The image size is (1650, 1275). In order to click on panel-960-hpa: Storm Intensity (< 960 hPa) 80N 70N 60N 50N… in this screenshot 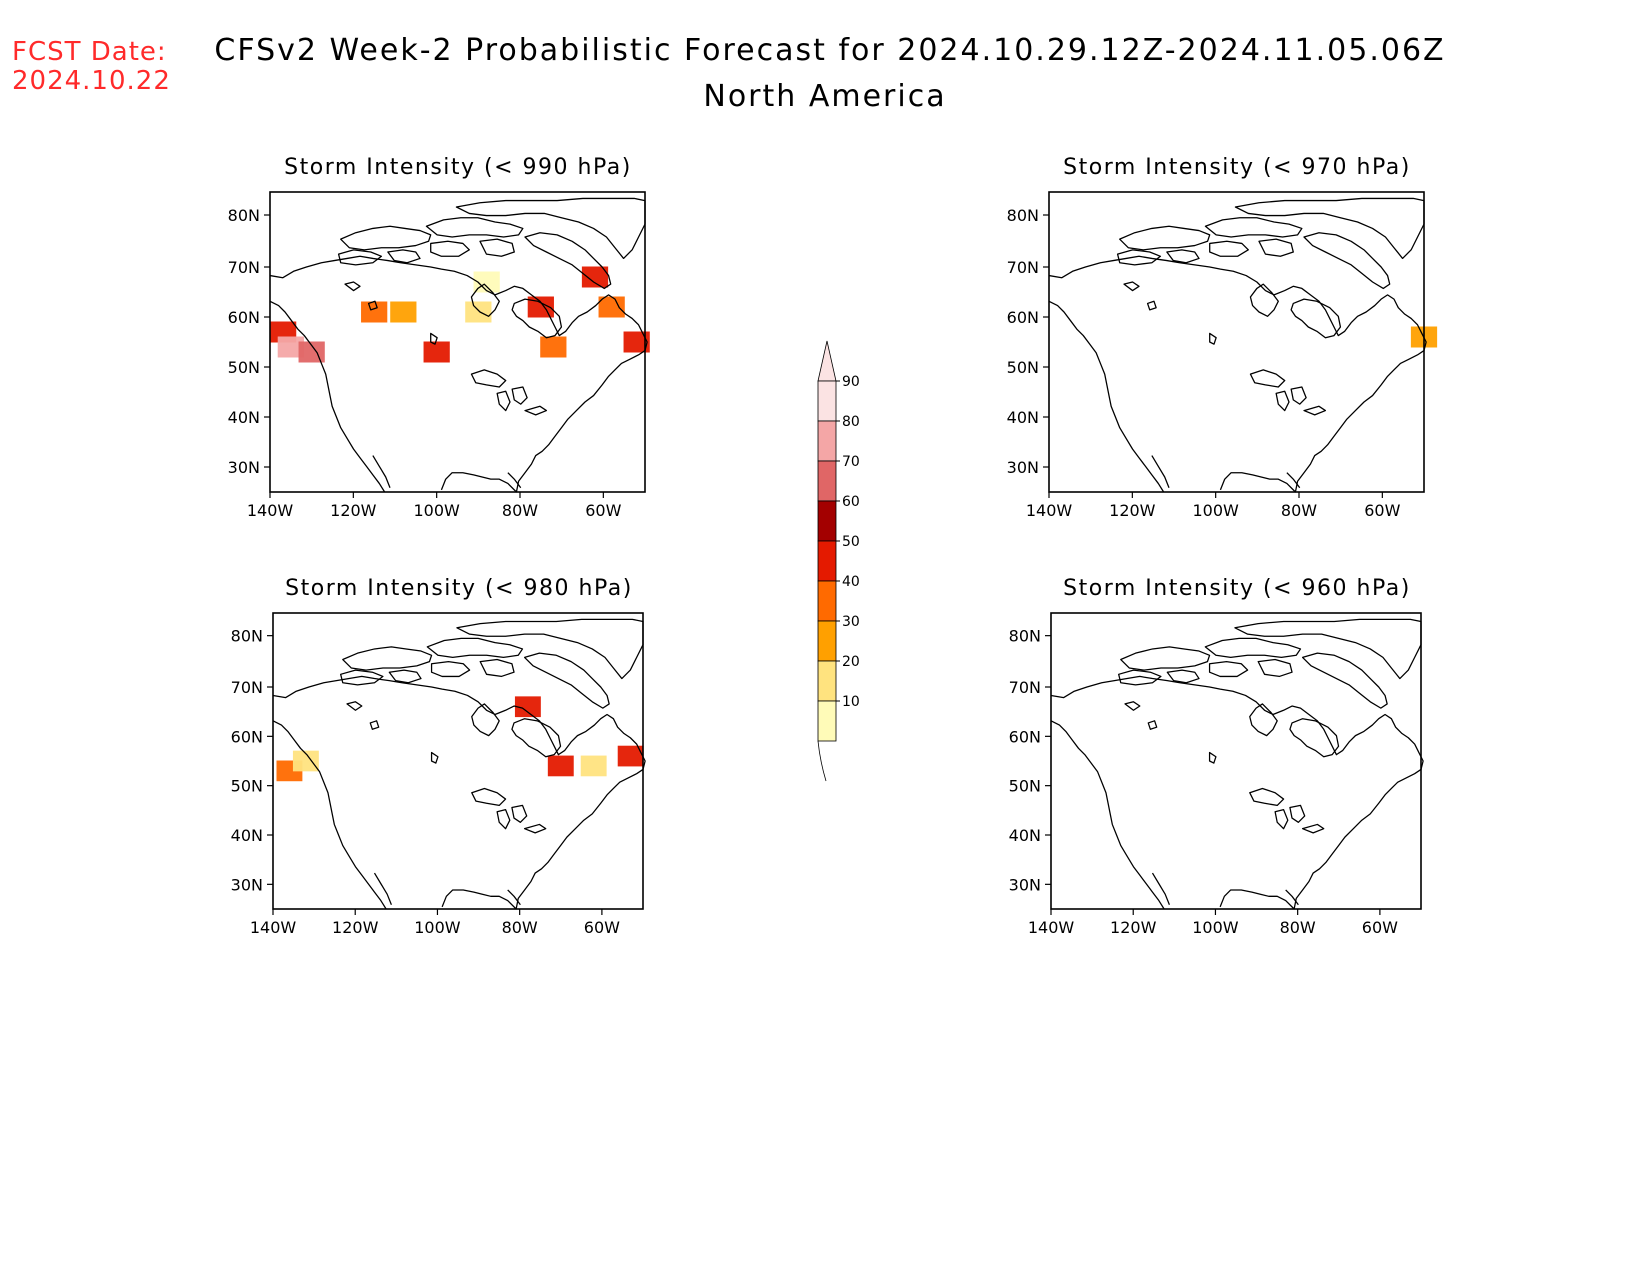, I will do `click(1216, 756)`.